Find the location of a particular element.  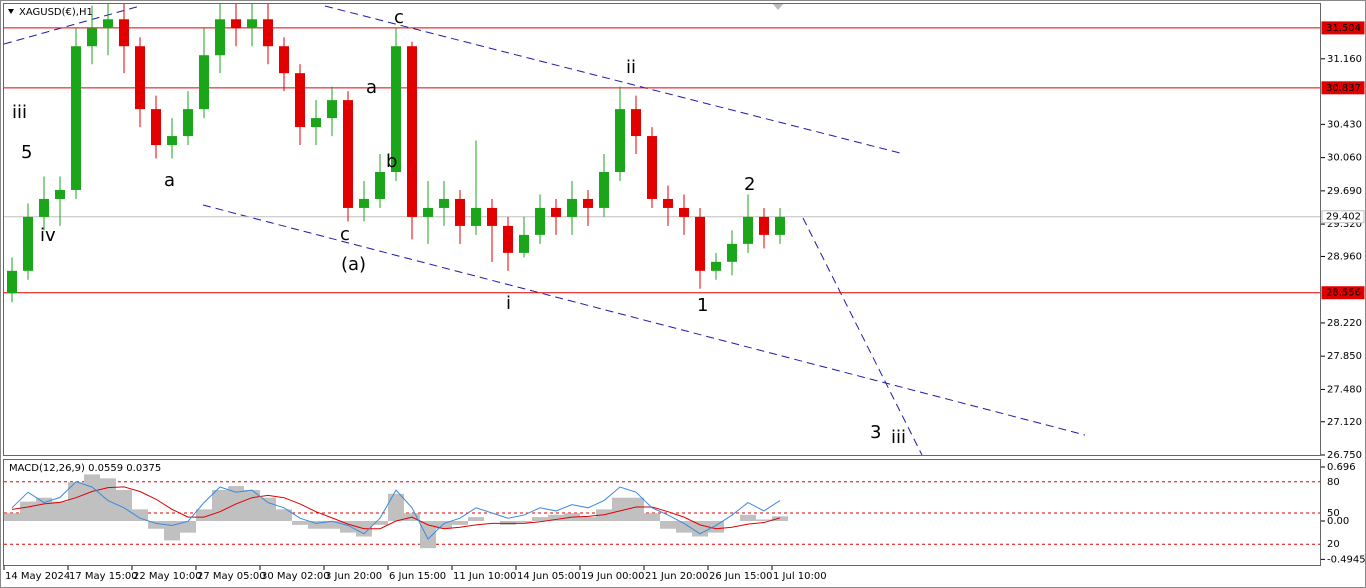

x-tick-label: 22 May 10:00 is located at coordinates (167, 576).